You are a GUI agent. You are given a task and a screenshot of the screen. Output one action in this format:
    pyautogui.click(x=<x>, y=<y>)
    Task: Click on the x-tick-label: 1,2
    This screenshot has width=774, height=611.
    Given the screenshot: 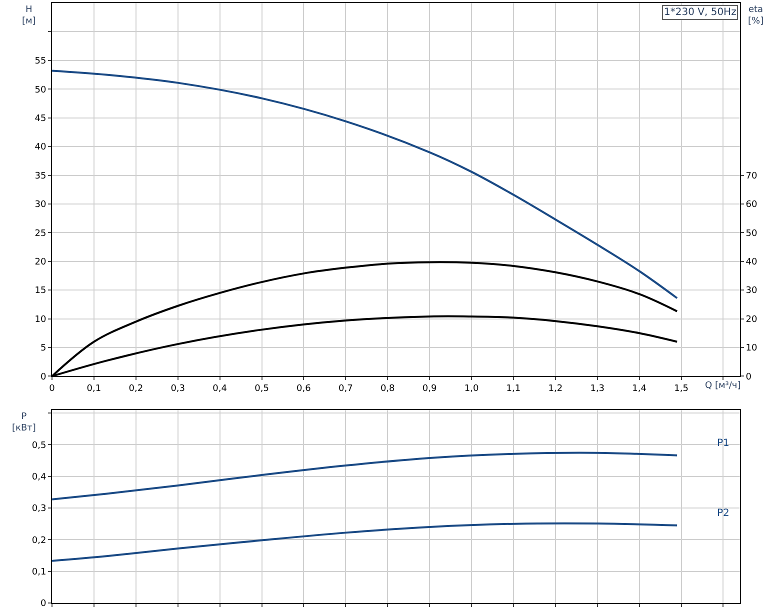 What is the action you would take?
    pyautogui.click(x=555, y=389)
    